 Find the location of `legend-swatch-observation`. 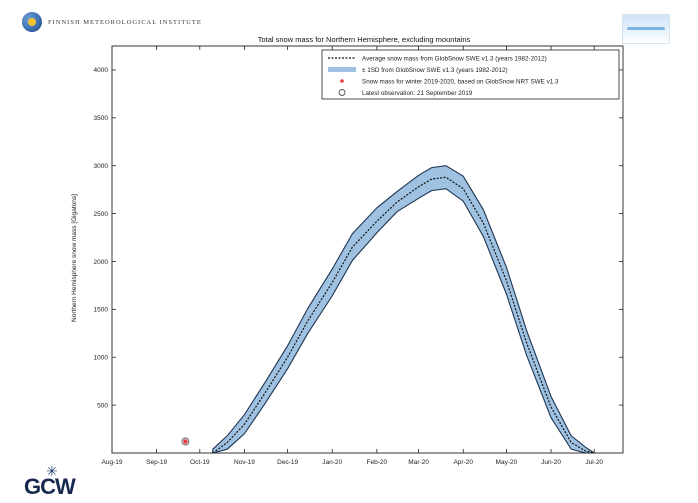

legend-swatch-observation is located at coordinates (342, 81).